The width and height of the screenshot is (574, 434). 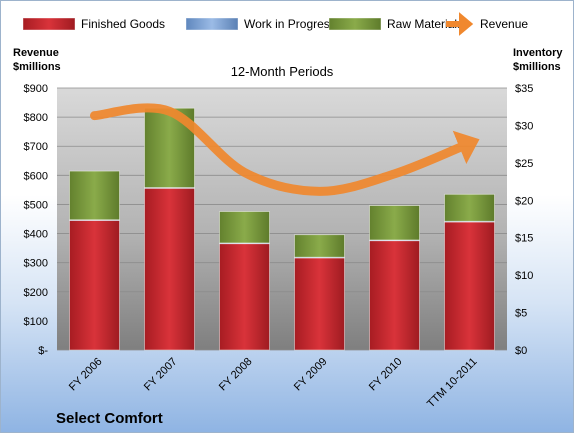 What do you see at coordinates (290, 24) in the screenshot?
I see `legend-label-work-in-progress: Work in Progress` at bounding box center [290, 24].